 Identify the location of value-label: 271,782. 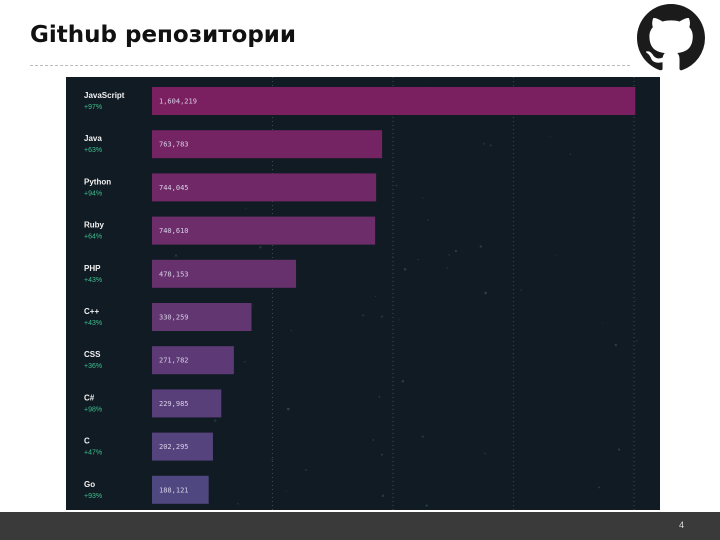
(174, 361).